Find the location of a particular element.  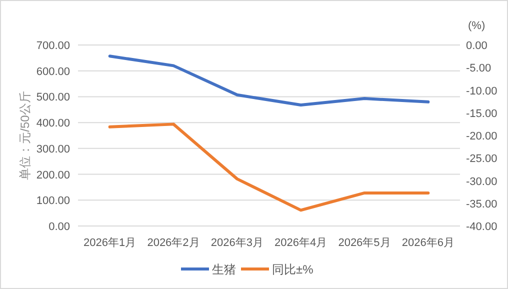

x-tick-label: 2026年3月 is located at coordinates (237, 243).